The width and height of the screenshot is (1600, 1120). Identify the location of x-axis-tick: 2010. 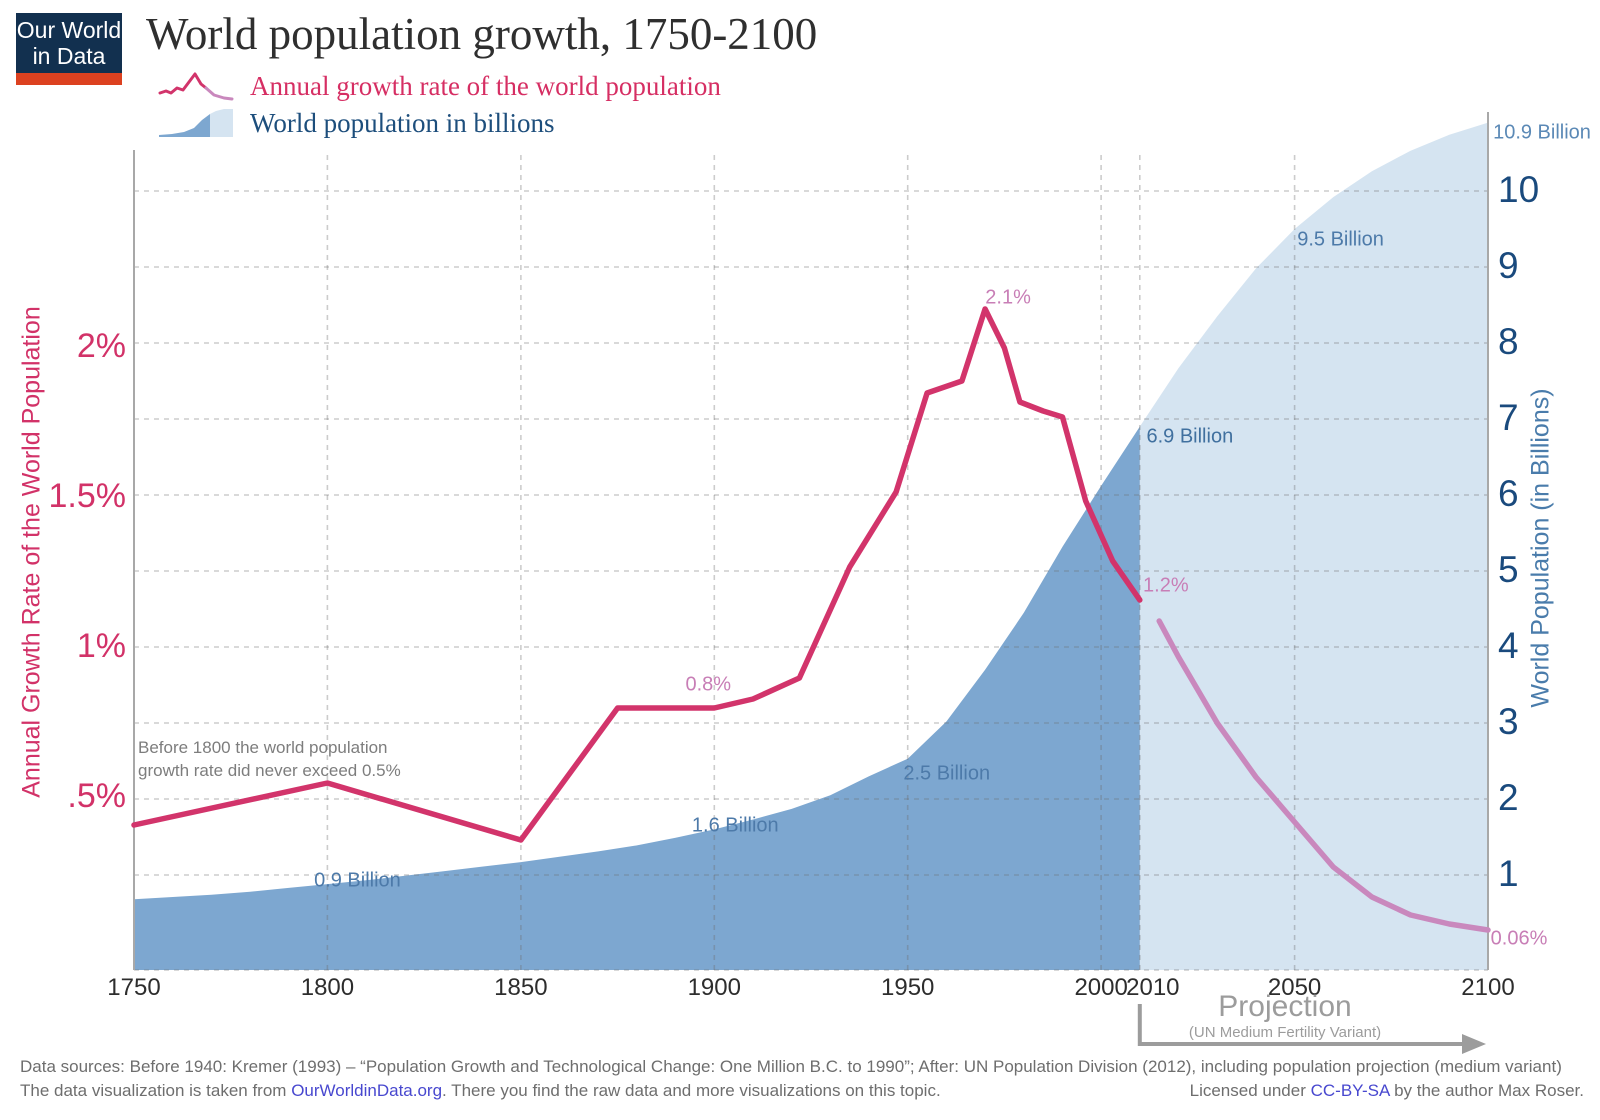
(1153, 987).